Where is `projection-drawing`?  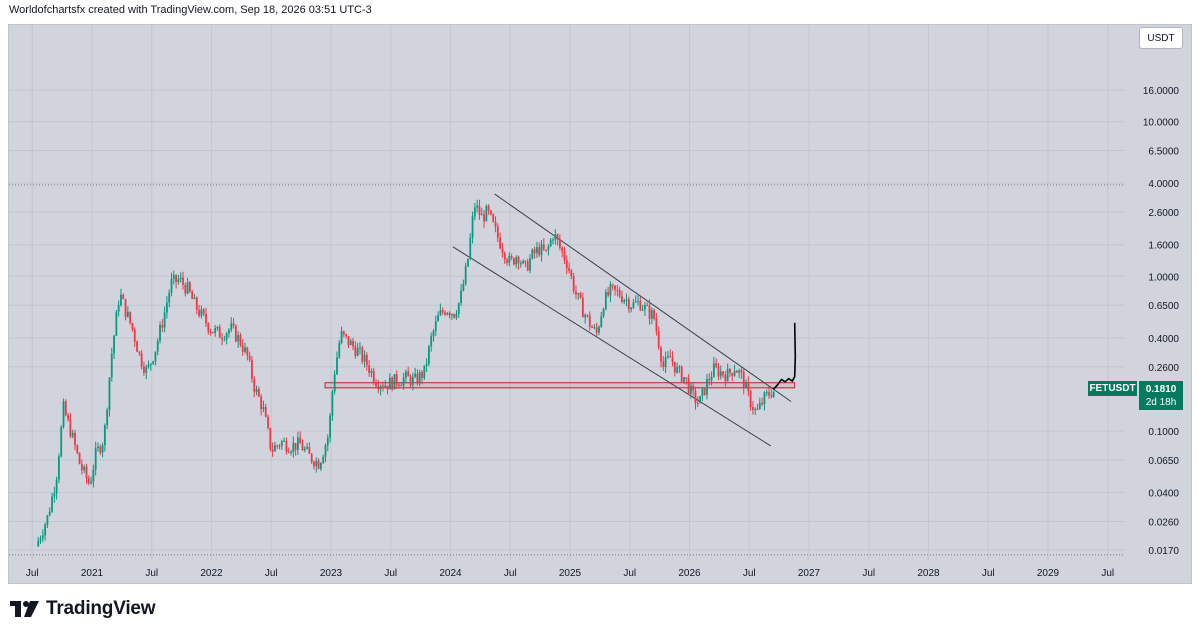 projection-drawing is located at coordinates (784, 356).